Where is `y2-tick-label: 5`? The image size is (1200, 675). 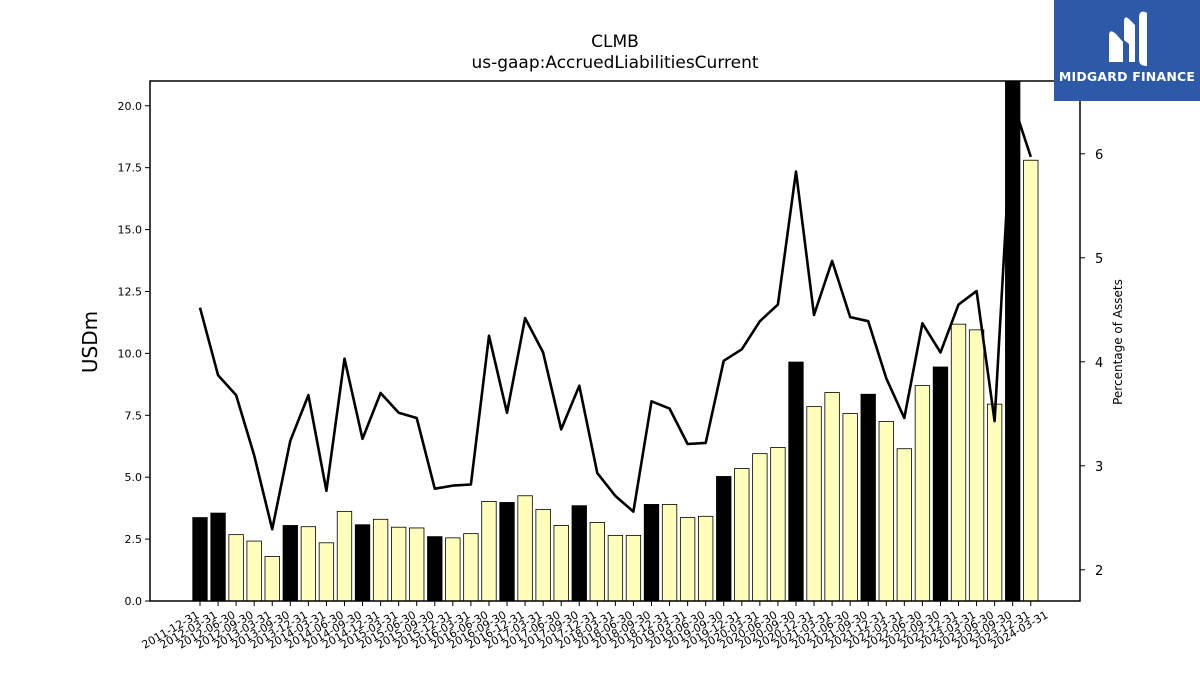 y2-tick-label: 5 is located at coordinates (1099, 259).